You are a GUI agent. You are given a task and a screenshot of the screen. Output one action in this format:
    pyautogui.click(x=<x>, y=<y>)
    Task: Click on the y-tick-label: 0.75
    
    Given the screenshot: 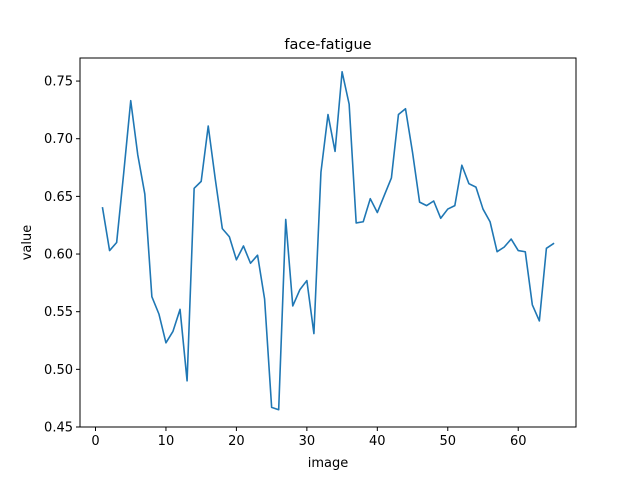 What is the action you would take?
    pyautogui.click(x=58, y=82)
    